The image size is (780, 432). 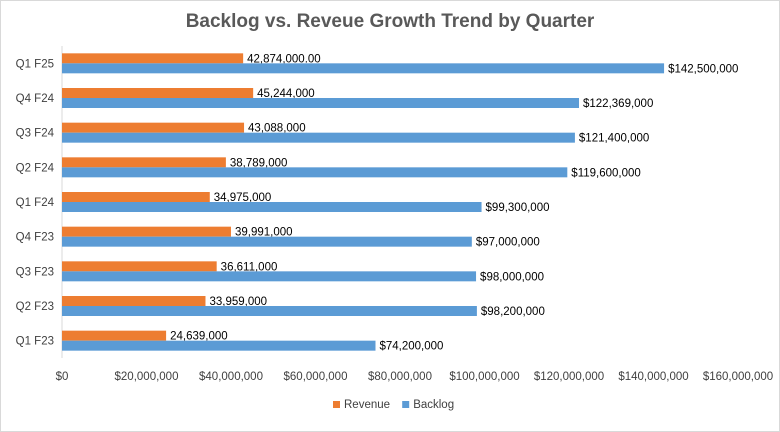 I want to click on backlog-data-label: $97,000,000, so click(x=508, y=243).